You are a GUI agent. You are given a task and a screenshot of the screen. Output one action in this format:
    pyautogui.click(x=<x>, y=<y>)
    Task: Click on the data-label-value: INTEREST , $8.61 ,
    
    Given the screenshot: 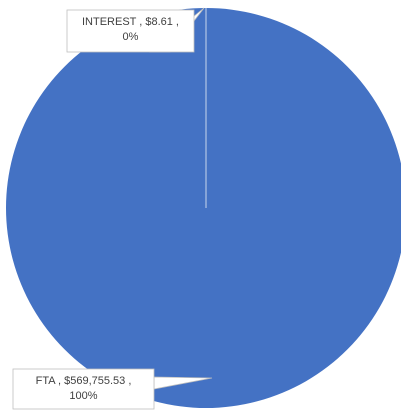 What is the action you would take?
    pyautogui.click(x=130, y=22)
    